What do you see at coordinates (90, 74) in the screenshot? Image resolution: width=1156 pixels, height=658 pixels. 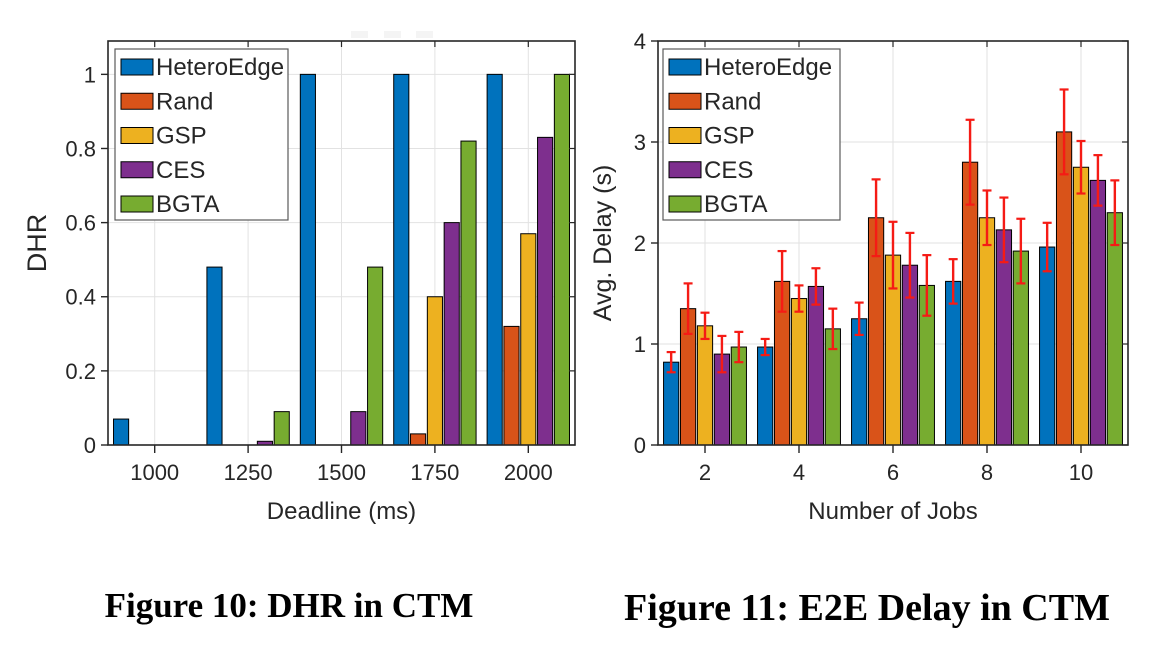 I see `dhr-chart-ytick-label: 1` at bounding box center [90, 74].